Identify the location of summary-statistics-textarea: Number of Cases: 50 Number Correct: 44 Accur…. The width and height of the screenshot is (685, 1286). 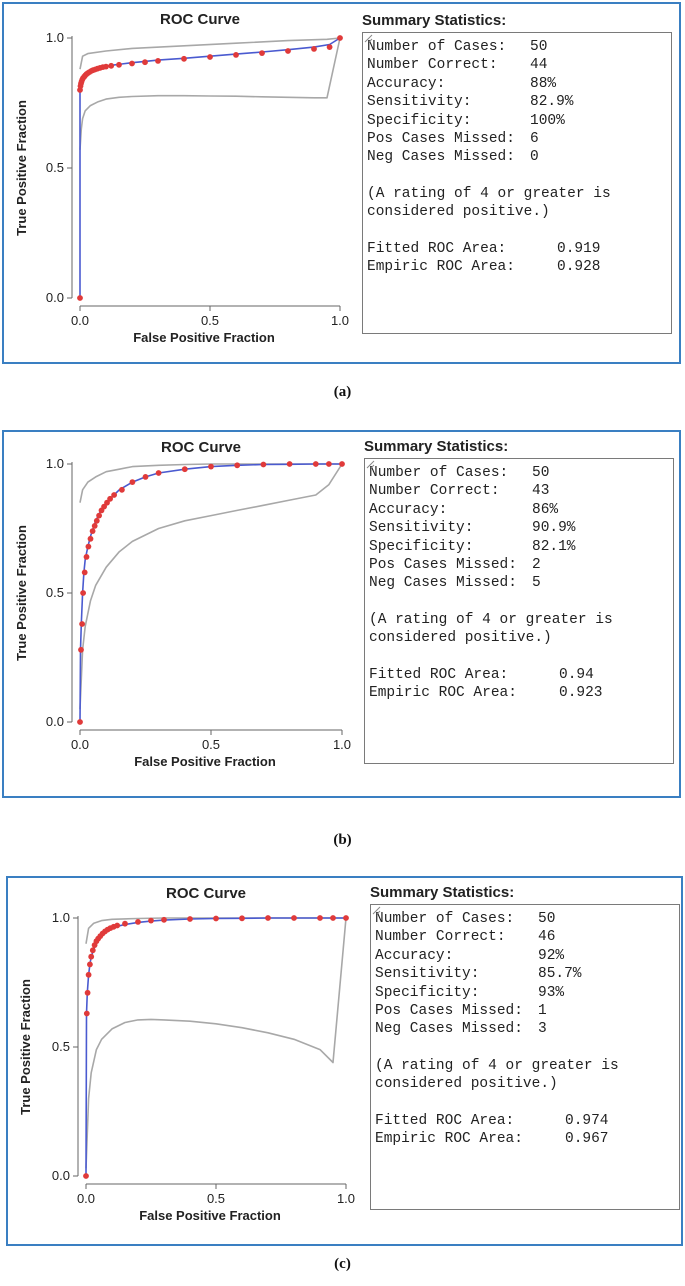
(517, 183).